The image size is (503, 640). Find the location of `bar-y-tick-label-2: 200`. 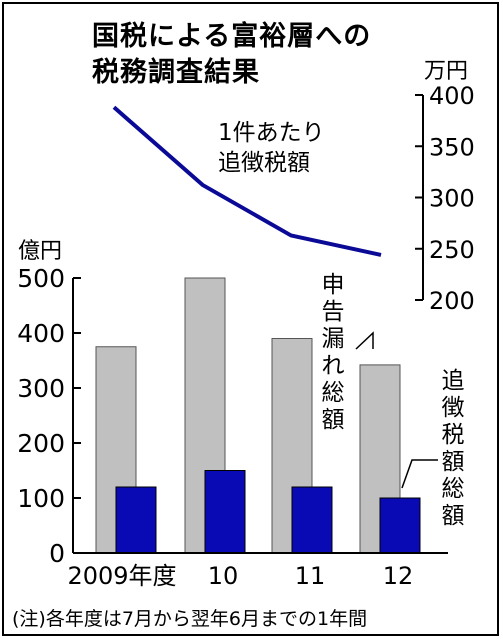

bar-y-tick-label-2: 200 is located at coordinates (41, 443).